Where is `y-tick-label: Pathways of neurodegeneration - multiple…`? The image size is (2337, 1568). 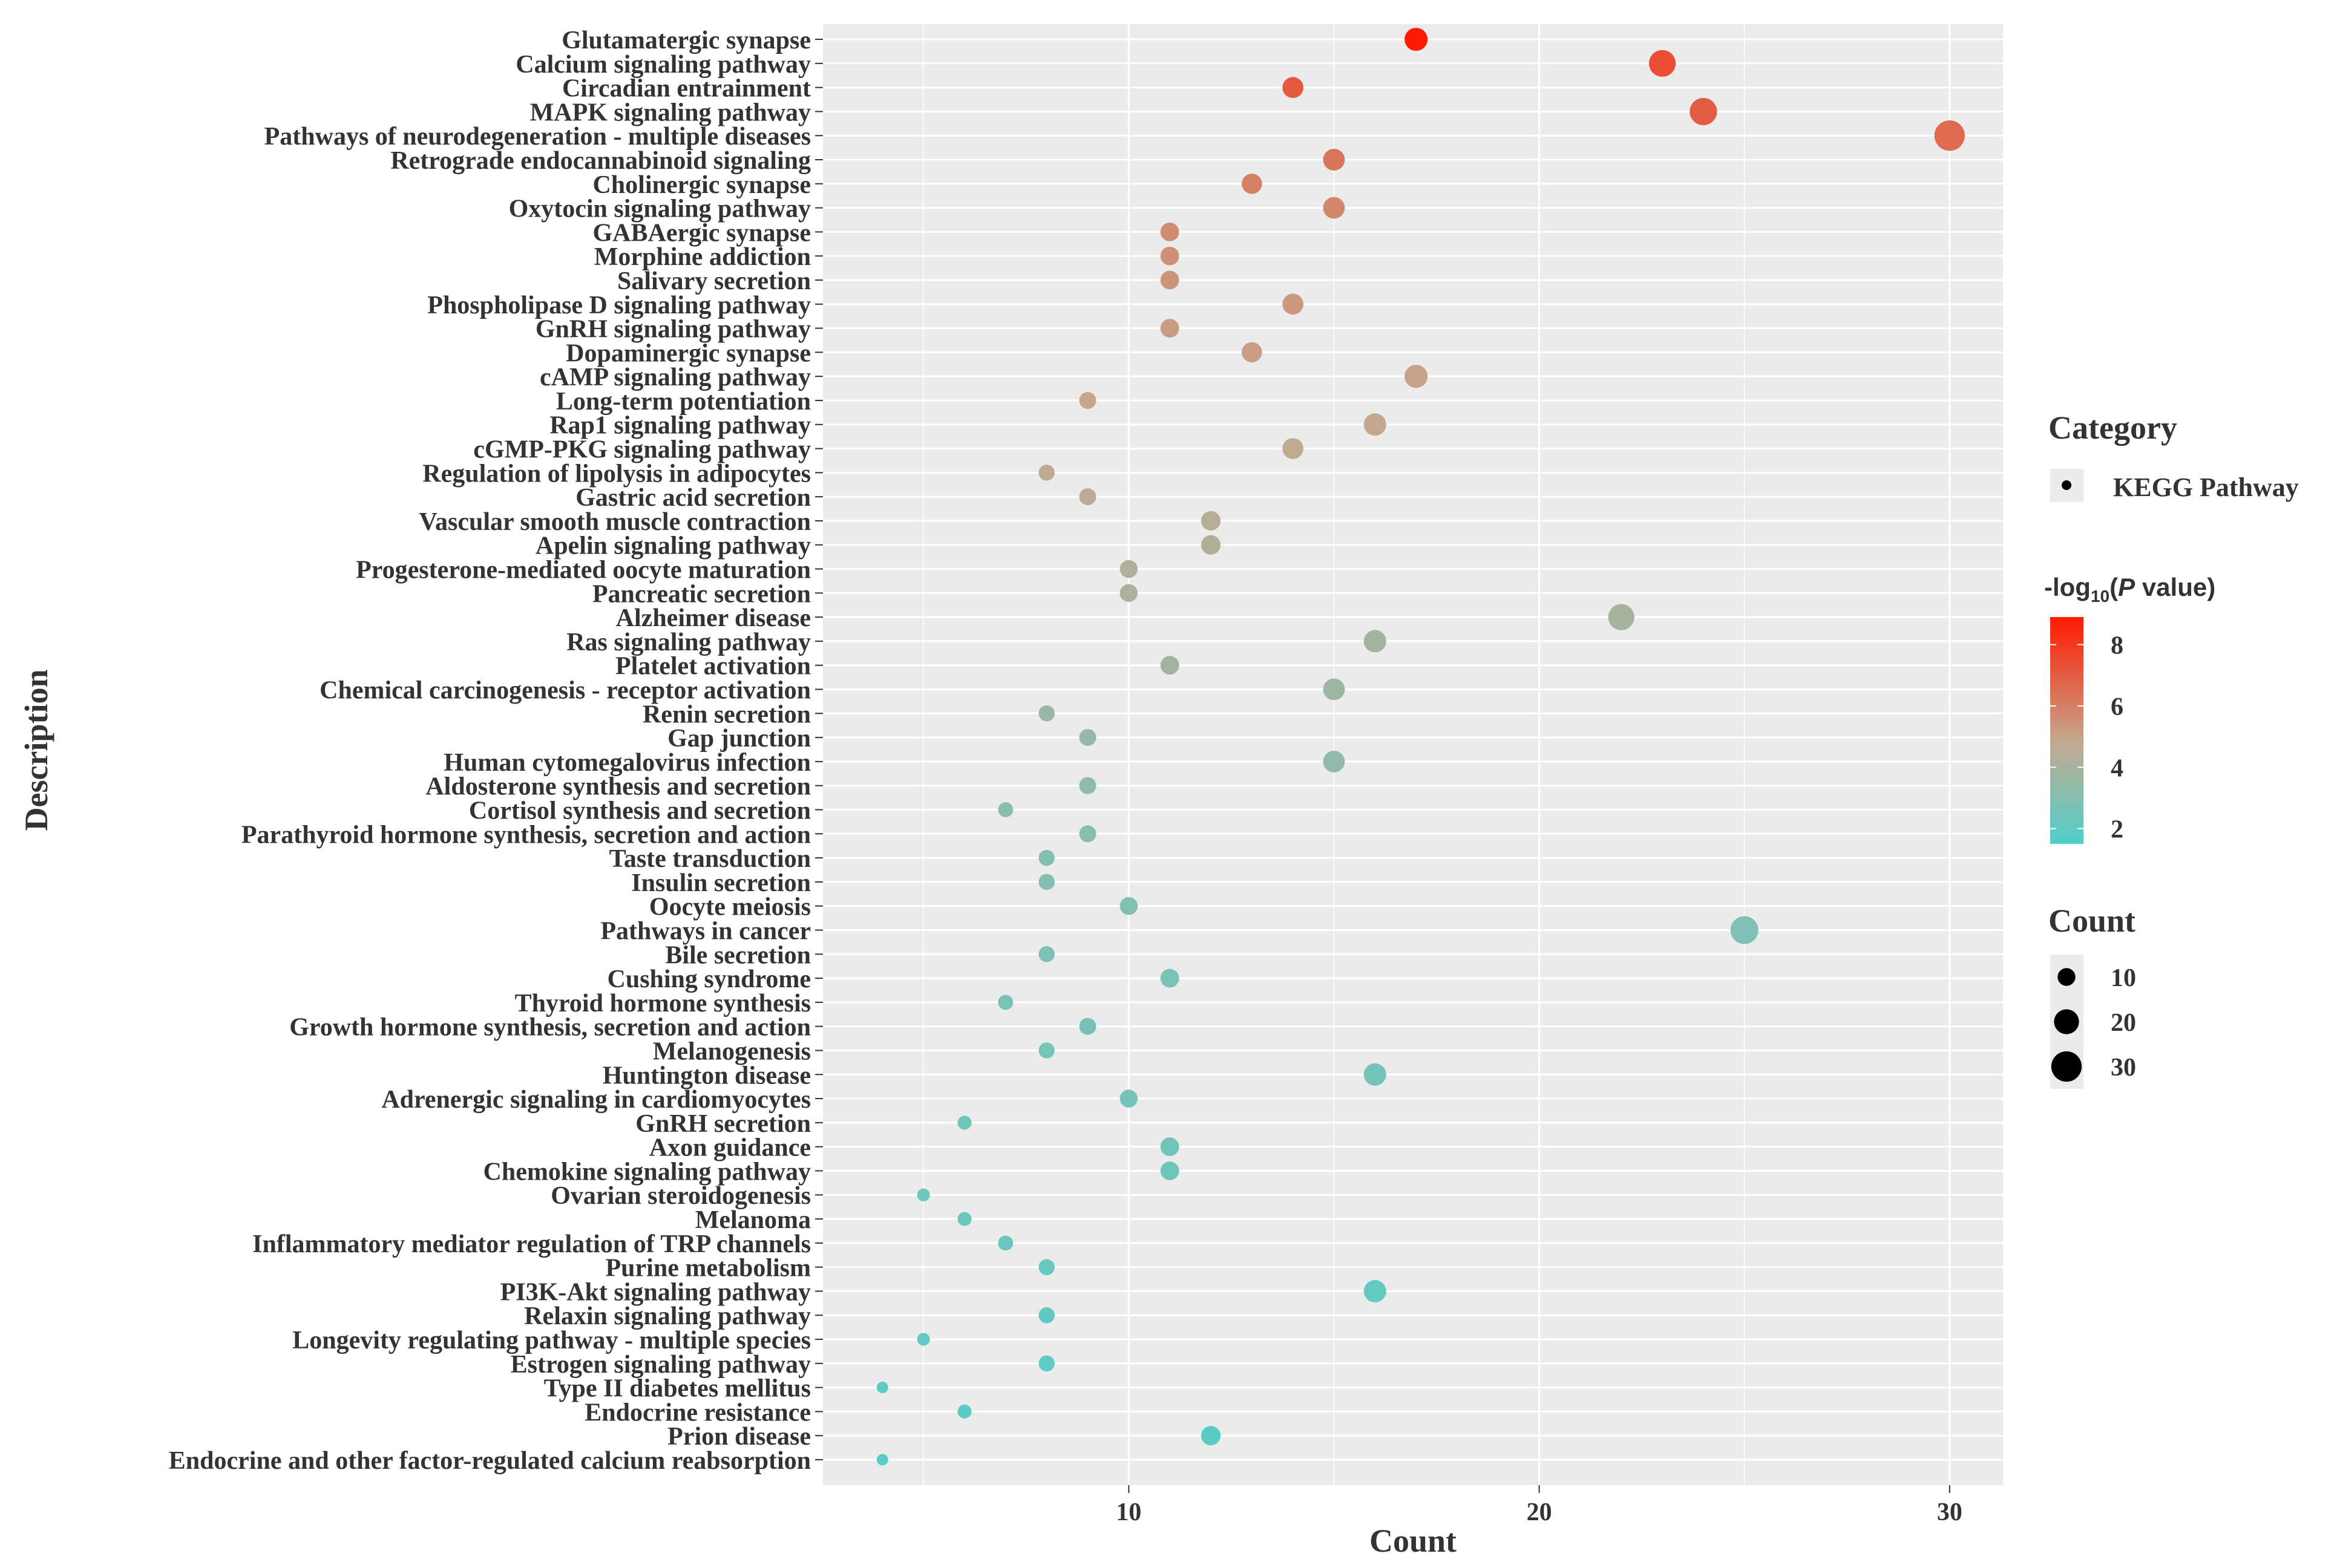
y-tick-label: Pathways of neurodegeneration - multiple… is located at coordinates (538, 137).